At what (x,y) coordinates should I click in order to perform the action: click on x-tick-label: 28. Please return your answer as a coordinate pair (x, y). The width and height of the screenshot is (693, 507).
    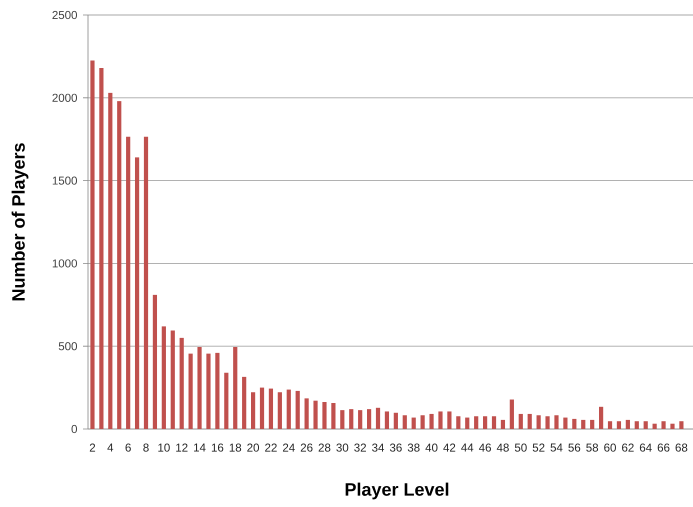
    Looking at the image, I should click on (324, 448).